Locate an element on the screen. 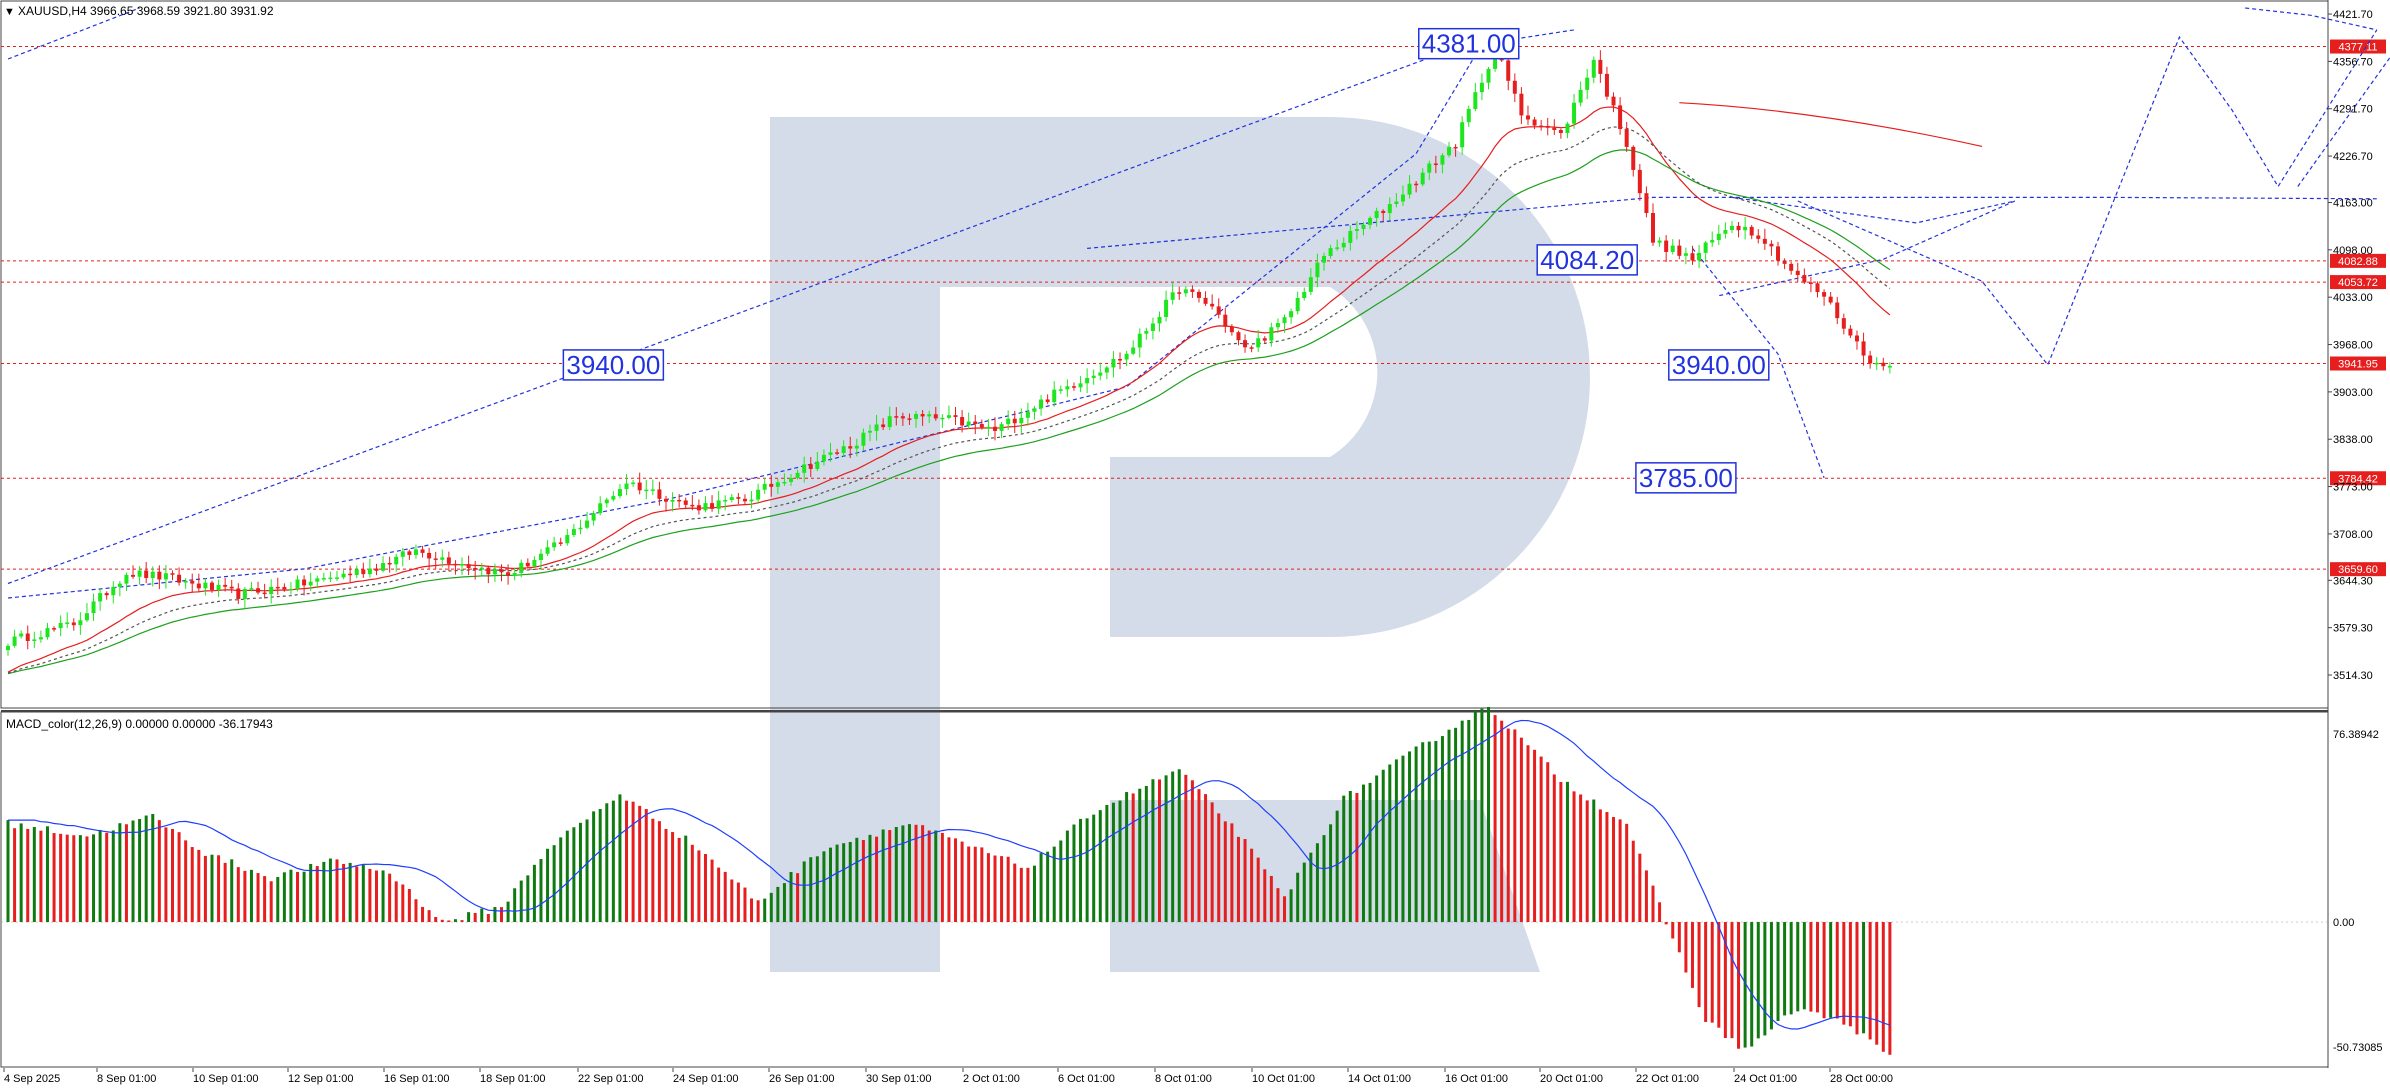 The image size is (2390, 1090). forecast-price-label: 3940.00 is located at coordinates (613, 365).